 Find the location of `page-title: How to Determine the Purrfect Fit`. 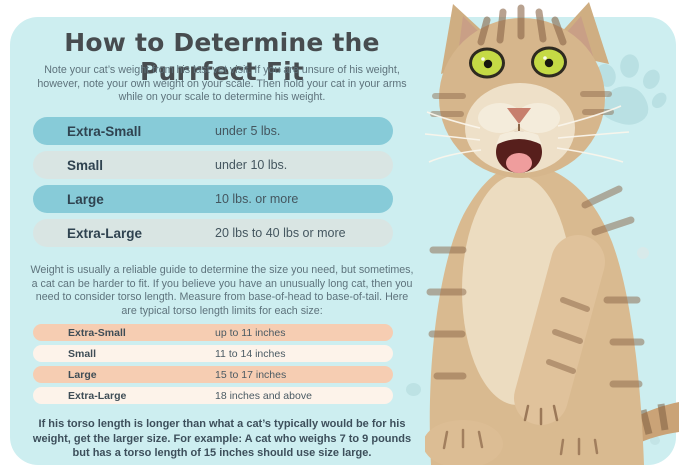

page-title: How to Determine the Purrfect Fit is located at coordinates (222, 57).